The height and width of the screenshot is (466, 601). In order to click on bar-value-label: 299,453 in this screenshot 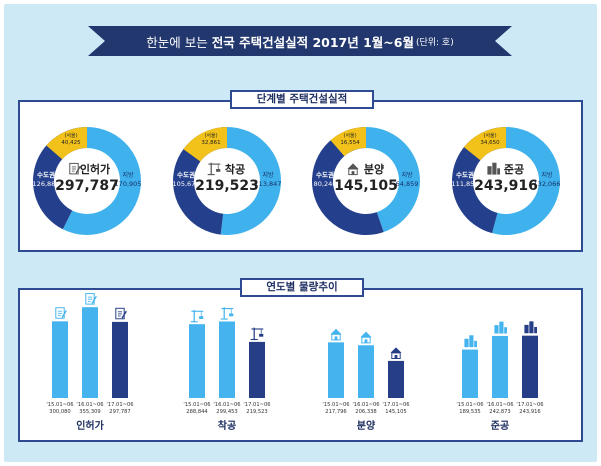, I will do `click(226, 412)`.